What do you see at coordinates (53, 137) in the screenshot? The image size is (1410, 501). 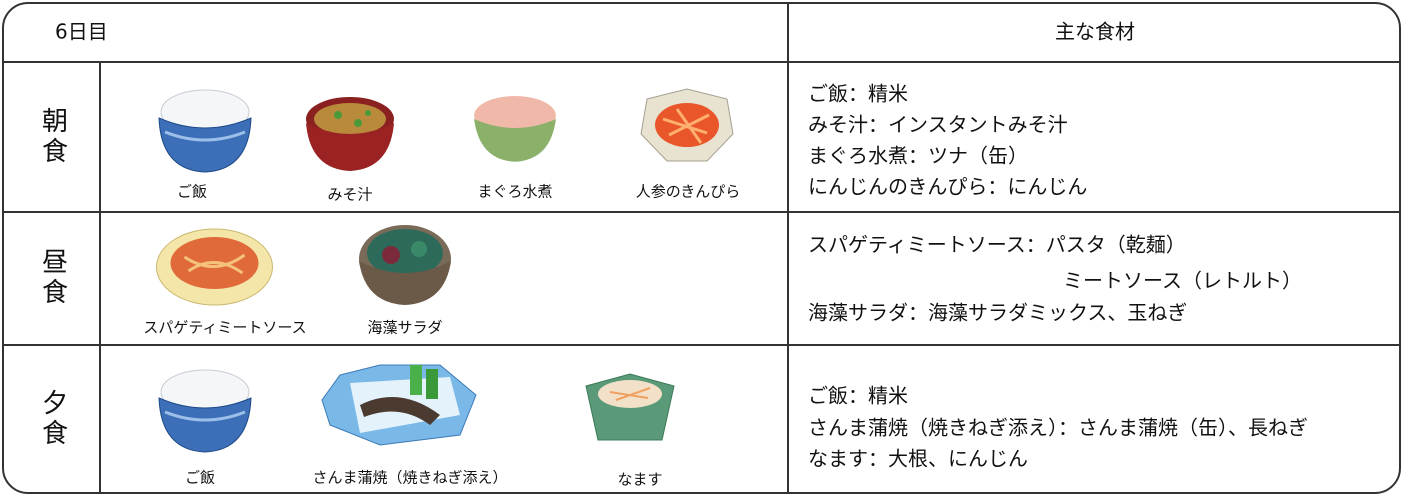 I see `meal-label: 朝食` at bounding box center [53, 137].